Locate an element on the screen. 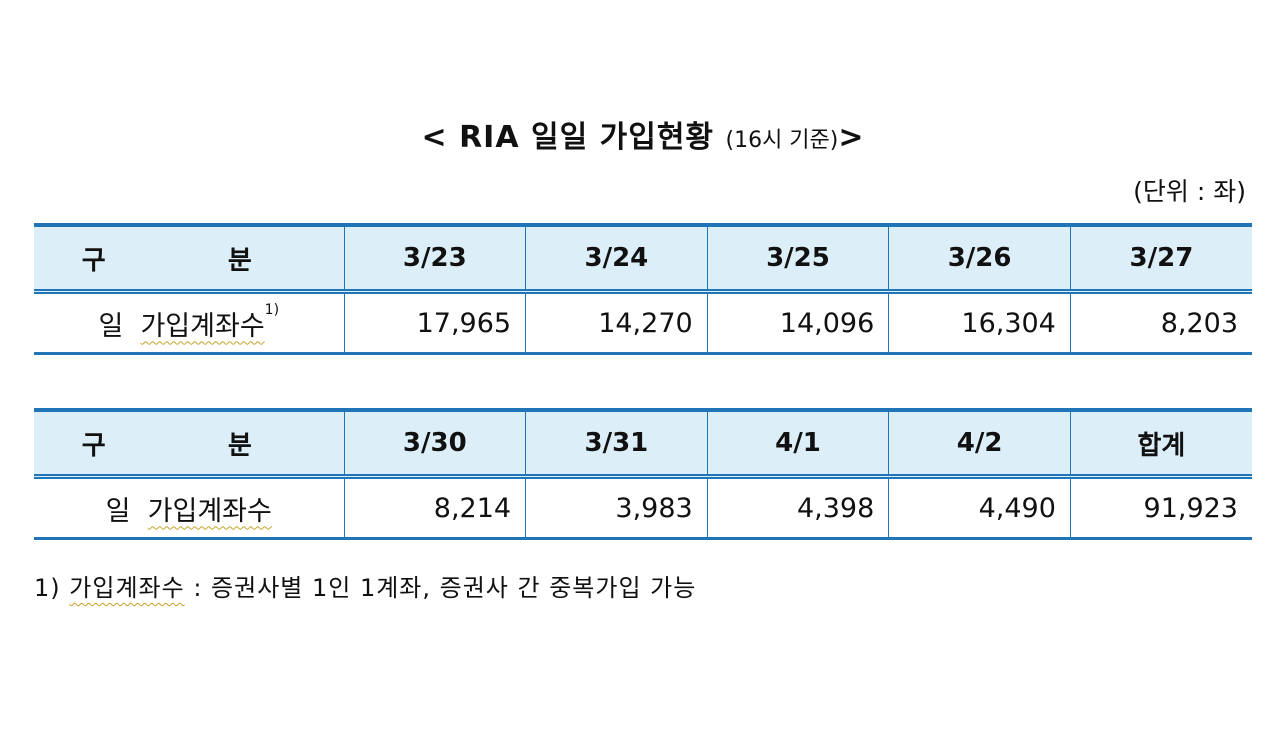  header-date: 3/31 is located at coordinates (616, 443).